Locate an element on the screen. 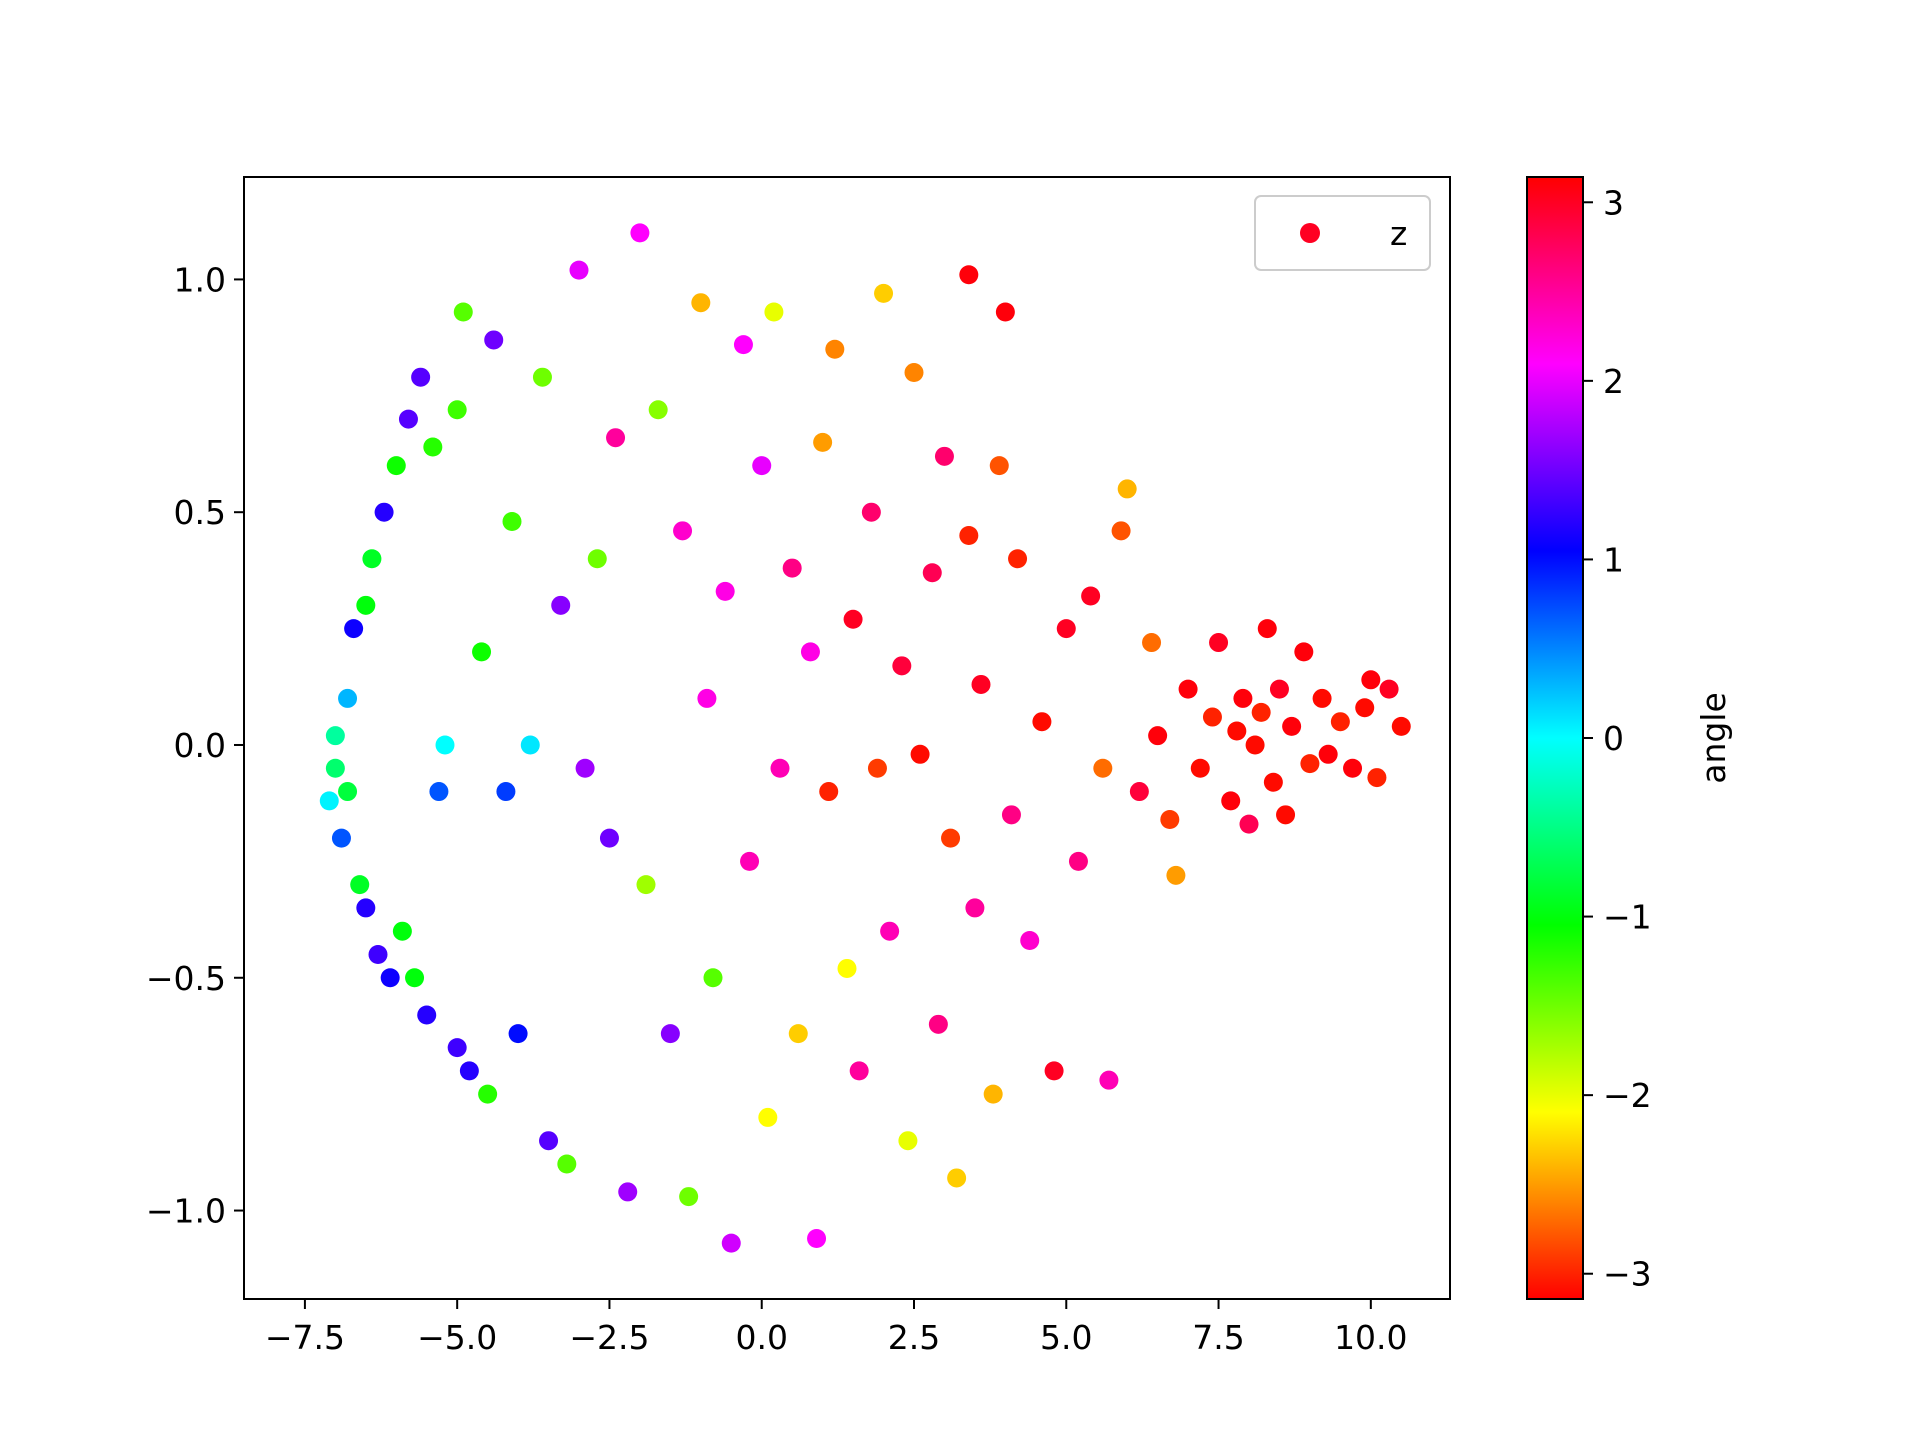 The width and height of the screenshot is (1920, 1440). legend: z is located at coordinates (1342, 233).